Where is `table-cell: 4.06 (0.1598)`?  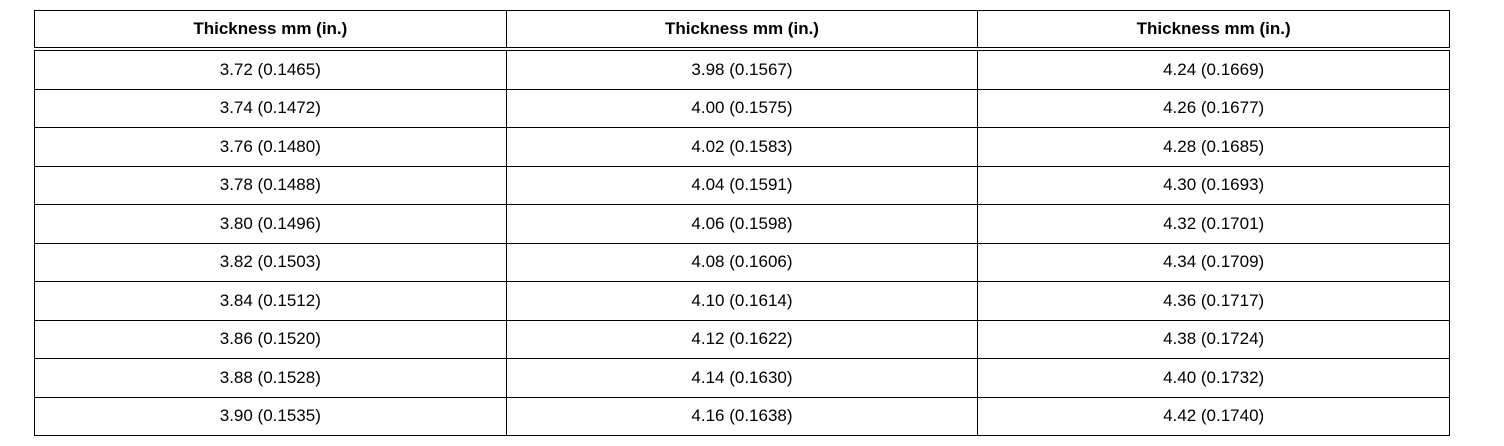
table-cell: 4.06 (0.1598) is located at coordinates (742, 224).